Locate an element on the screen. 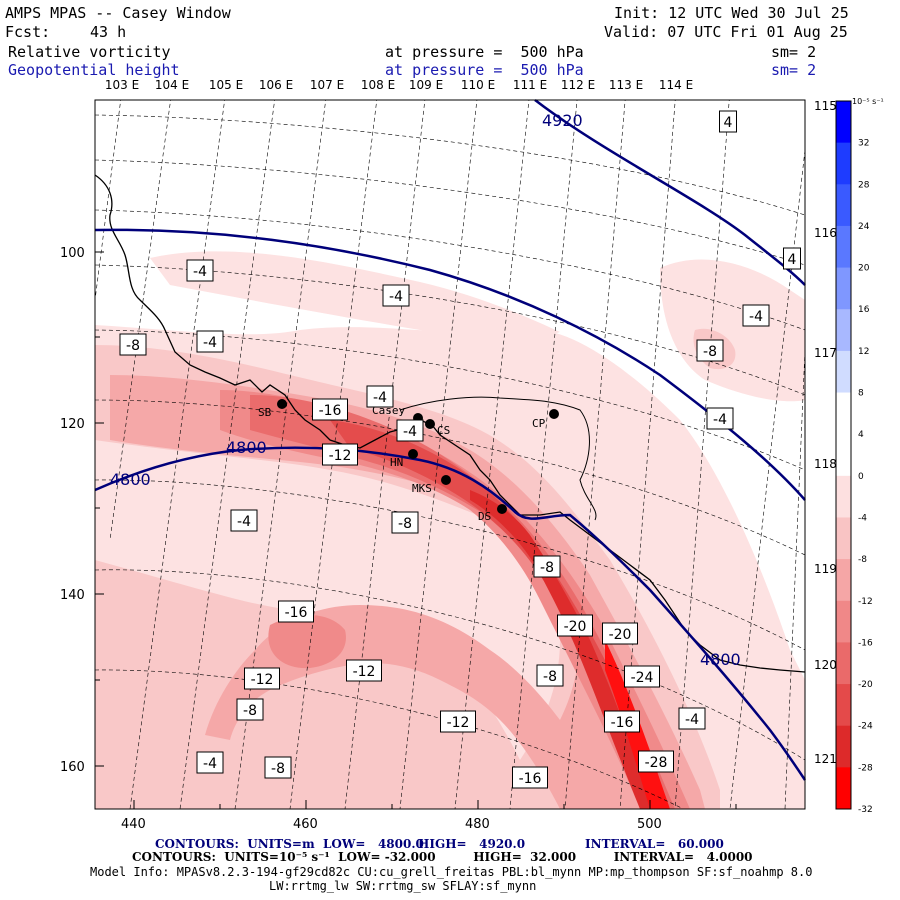 This screenshot has width=900, height=900. valid-time: Valid: 07 UTC Fri 01 Aug 25 is located at coordinates (726, 32).